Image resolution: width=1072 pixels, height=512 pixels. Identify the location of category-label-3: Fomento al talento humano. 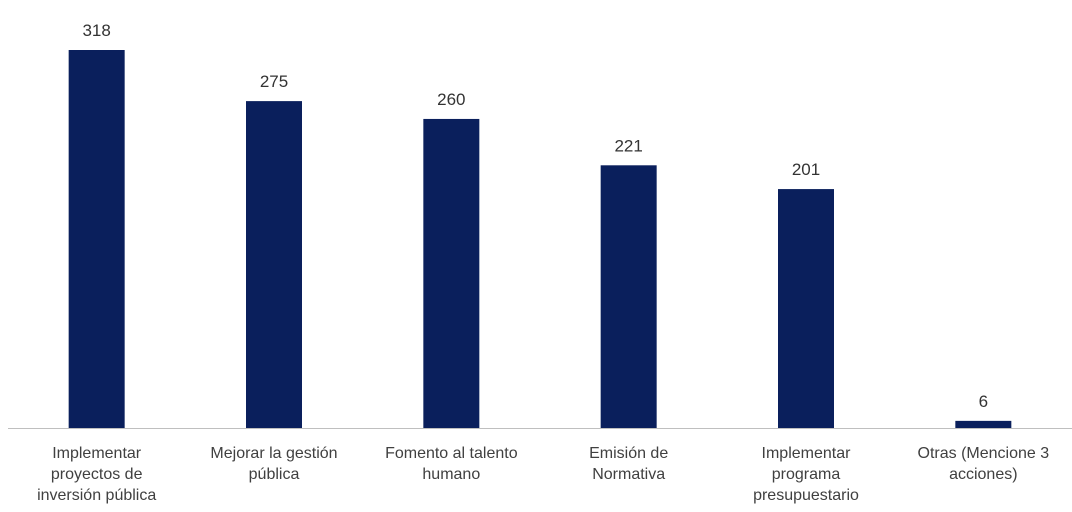
(451, 464).